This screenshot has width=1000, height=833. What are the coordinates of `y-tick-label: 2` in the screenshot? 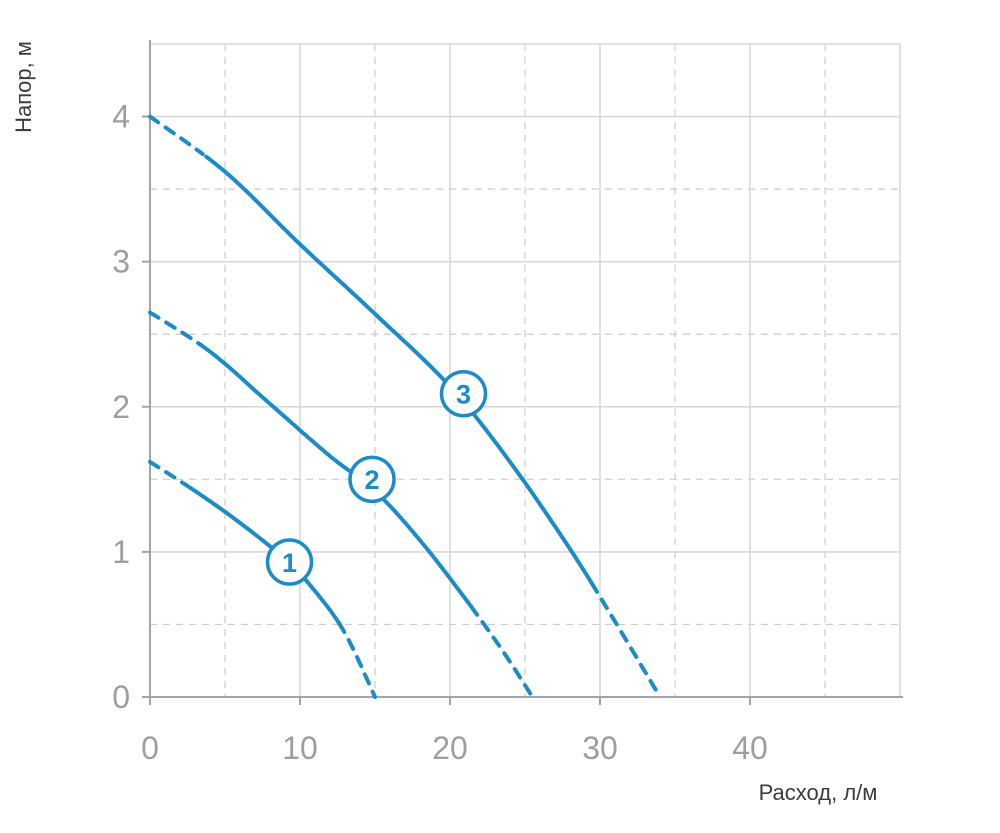 It's located at (121, 407).